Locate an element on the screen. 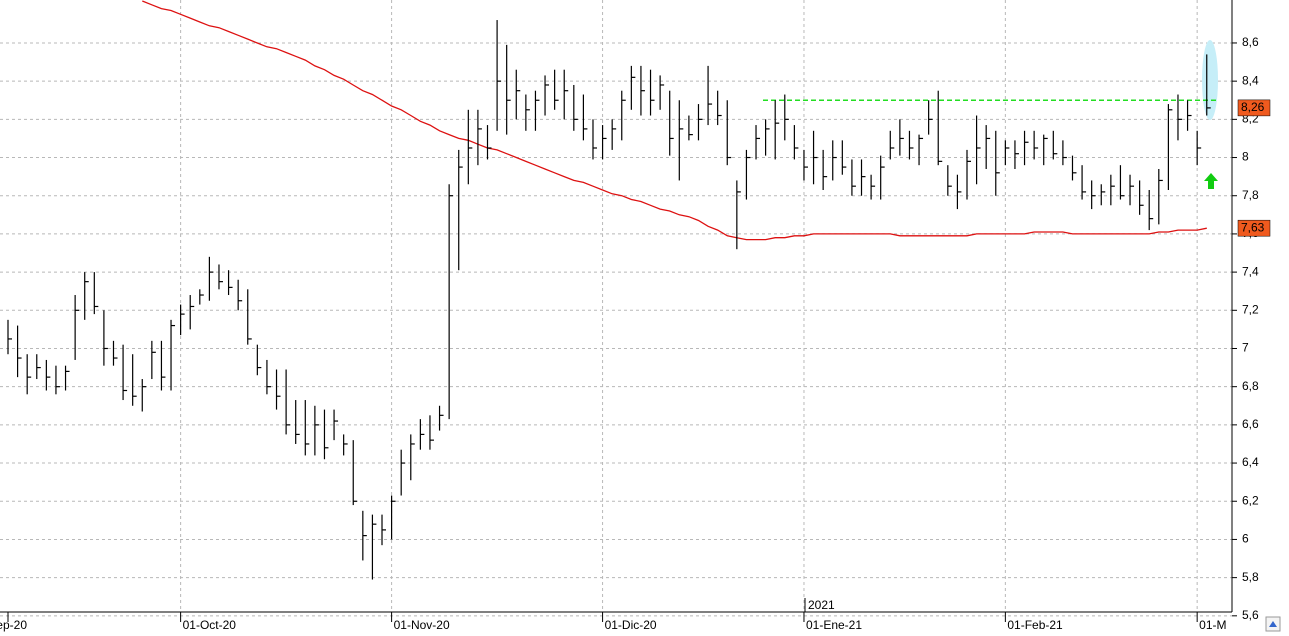 Image resolution: width=1289 pixels, height=636 pixels. last-value-label: 7,63 is located at coordinates (1253, 227).